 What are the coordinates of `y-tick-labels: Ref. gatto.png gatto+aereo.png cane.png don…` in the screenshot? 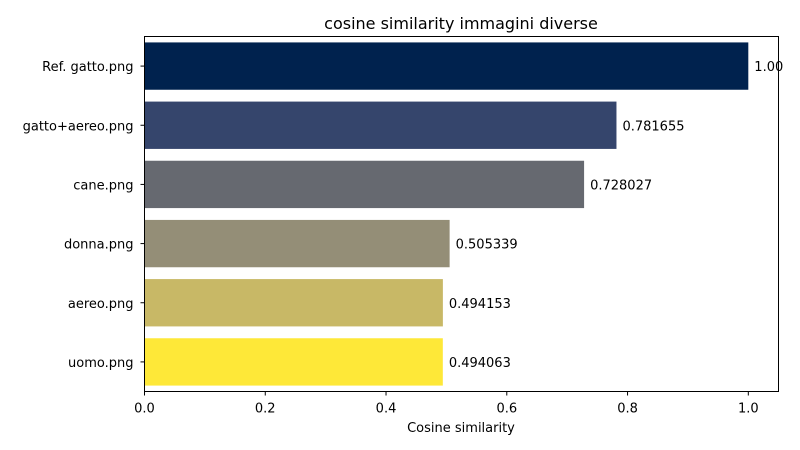 It's located at (84, 215).